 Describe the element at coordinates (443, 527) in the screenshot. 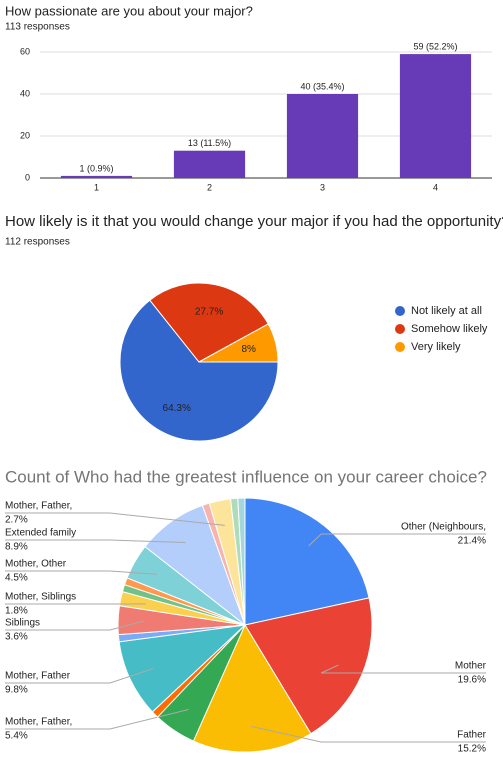

I see `slice-name: Other (Neighbours,` at that location.